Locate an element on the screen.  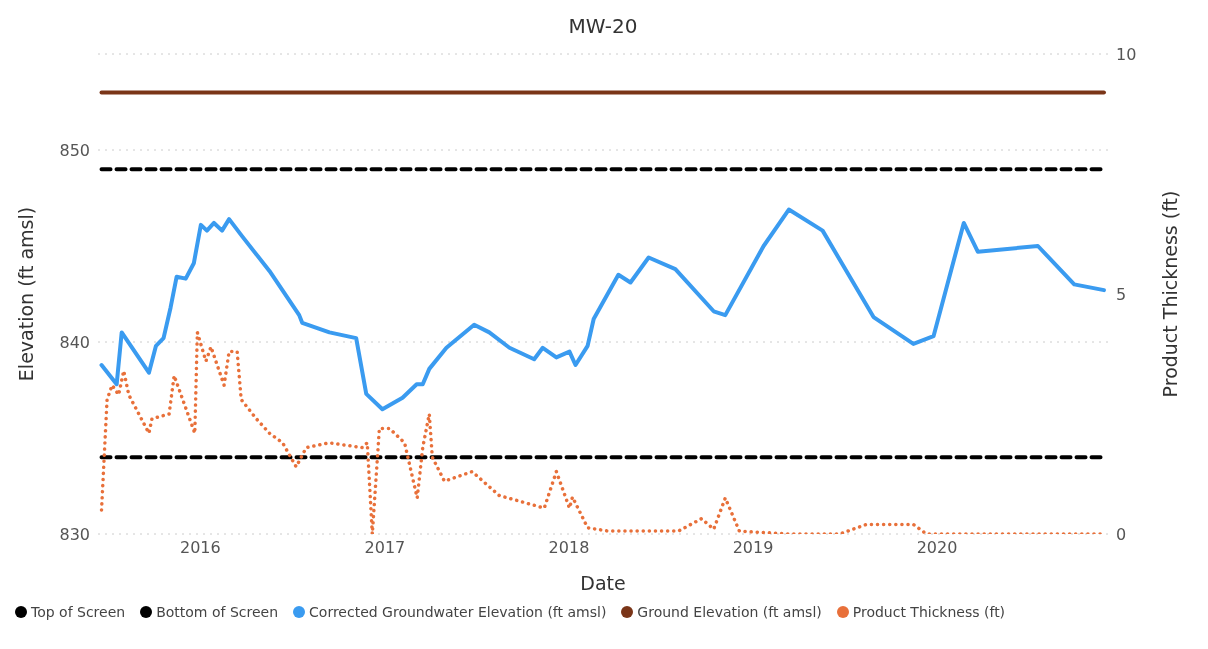
x-tick-label: 2018 is located at coordinates (569, 548).